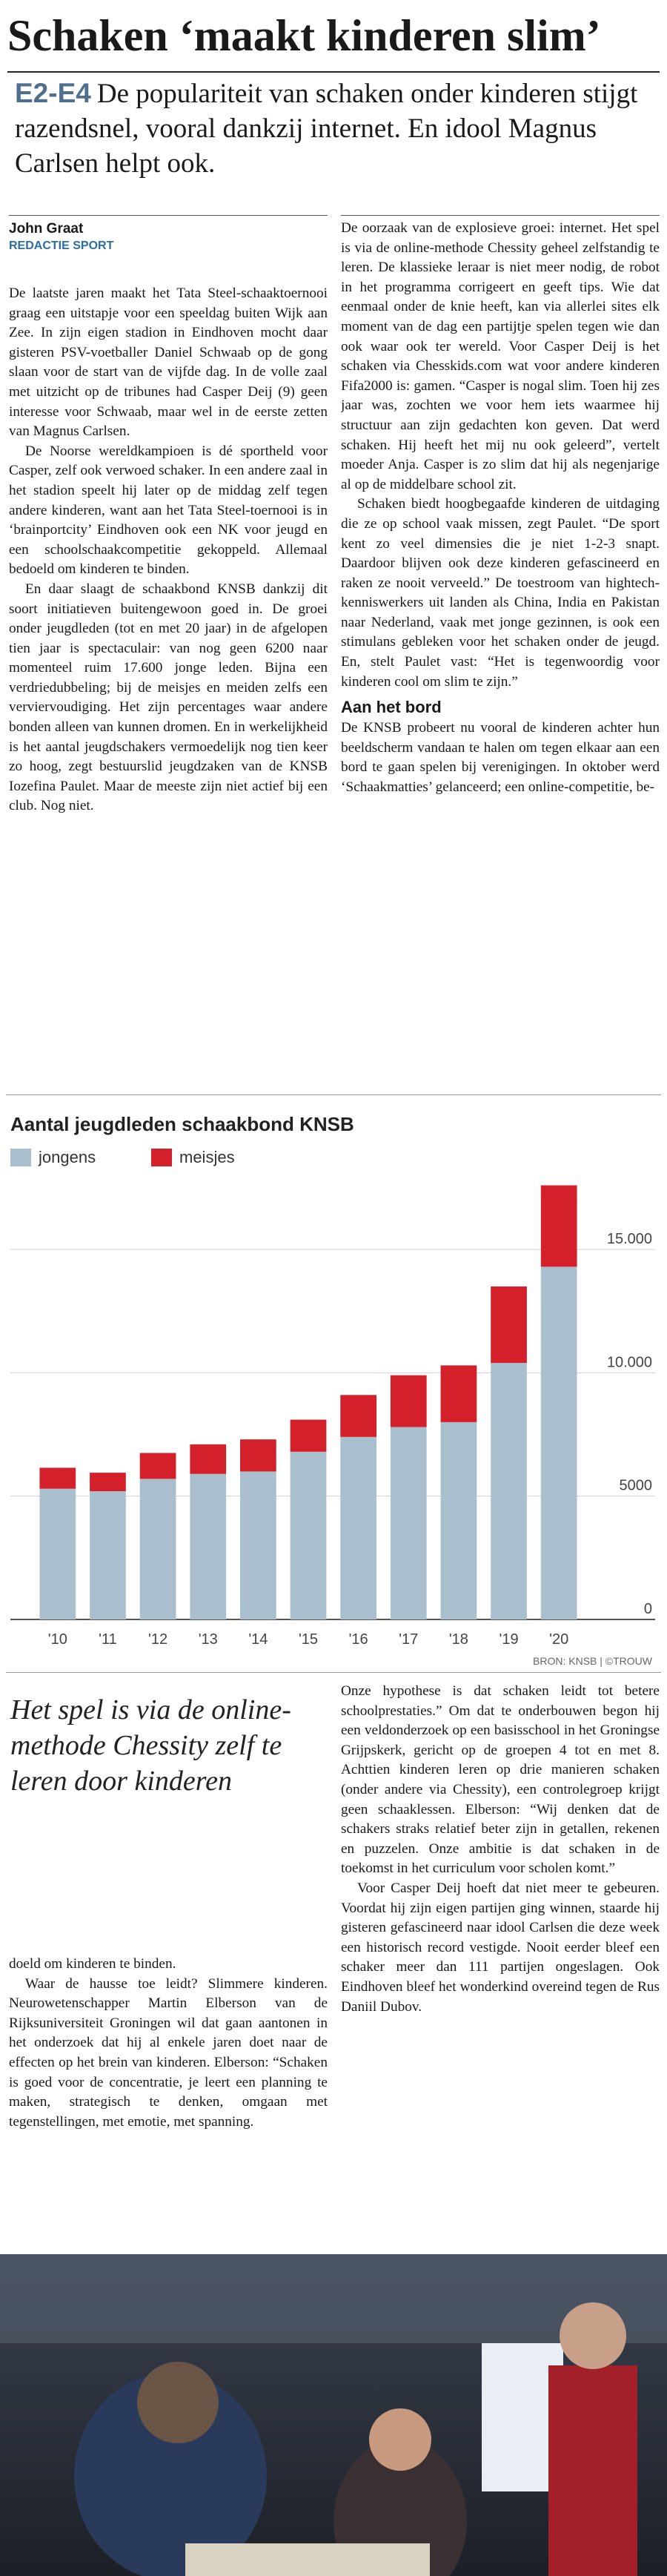 The image size is (667, 2576). Describe the element at coordinates (333, 38) in the screenshot. I see `headline: Schaken ‘maakt kinderen slim’` at that location.